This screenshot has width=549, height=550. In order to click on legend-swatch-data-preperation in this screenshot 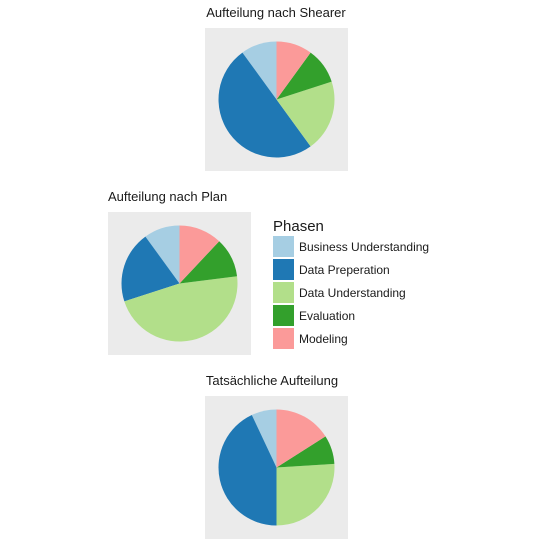, I will do `click(283, 269)`.